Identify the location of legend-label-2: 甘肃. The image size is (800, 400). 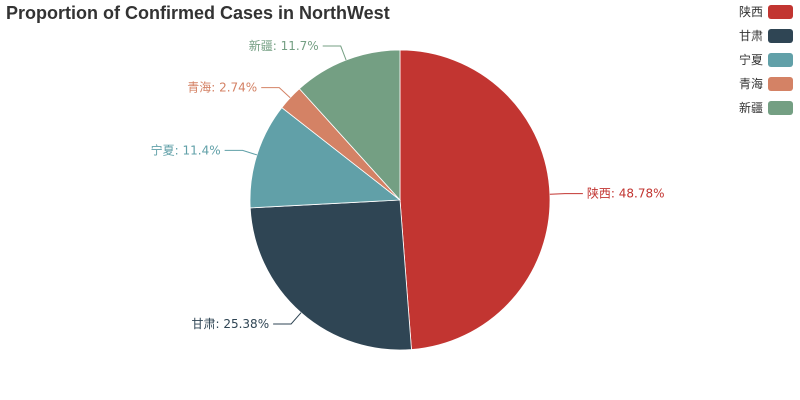
(751, 36).